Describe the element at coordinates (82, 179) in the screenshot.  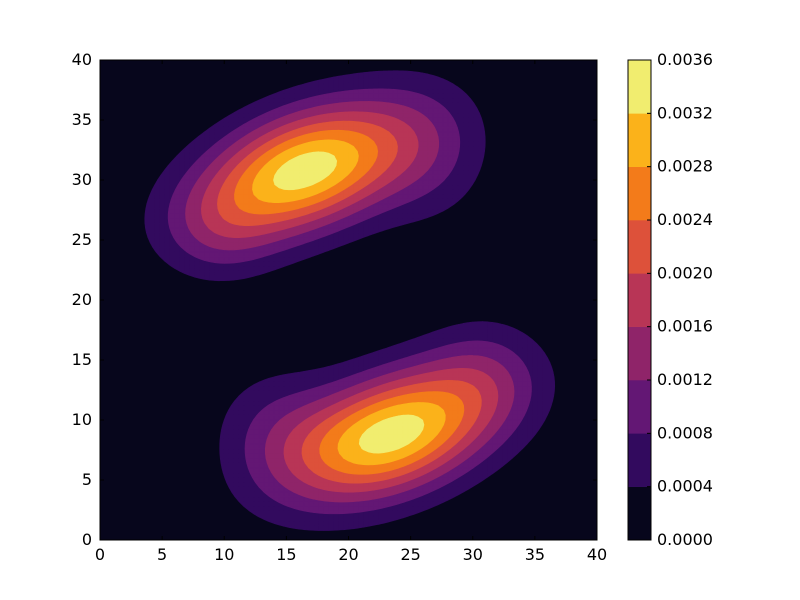
I see `y-tick-label: 30` at that location.